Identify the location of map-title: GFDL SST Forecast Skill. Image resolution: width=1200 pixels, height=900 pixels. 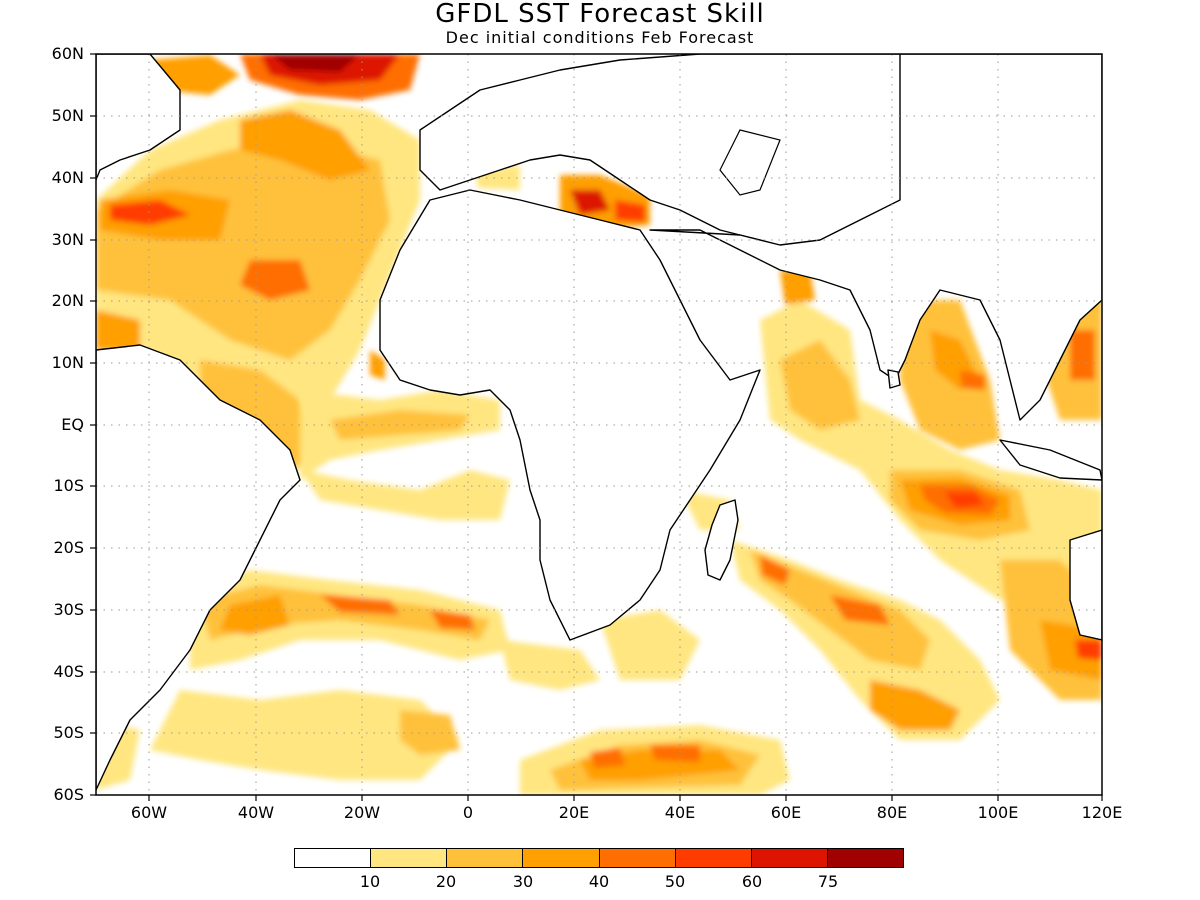
(600, 14).